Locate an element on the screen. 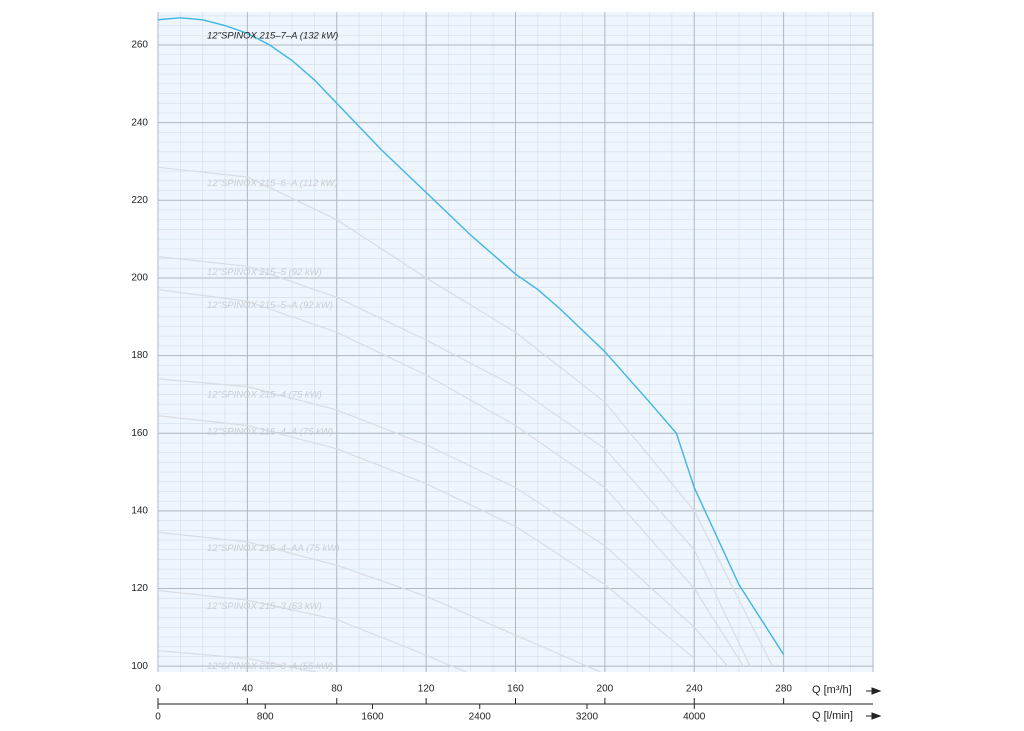  x-tick-label: 240 is located at coordinates (694, 689).